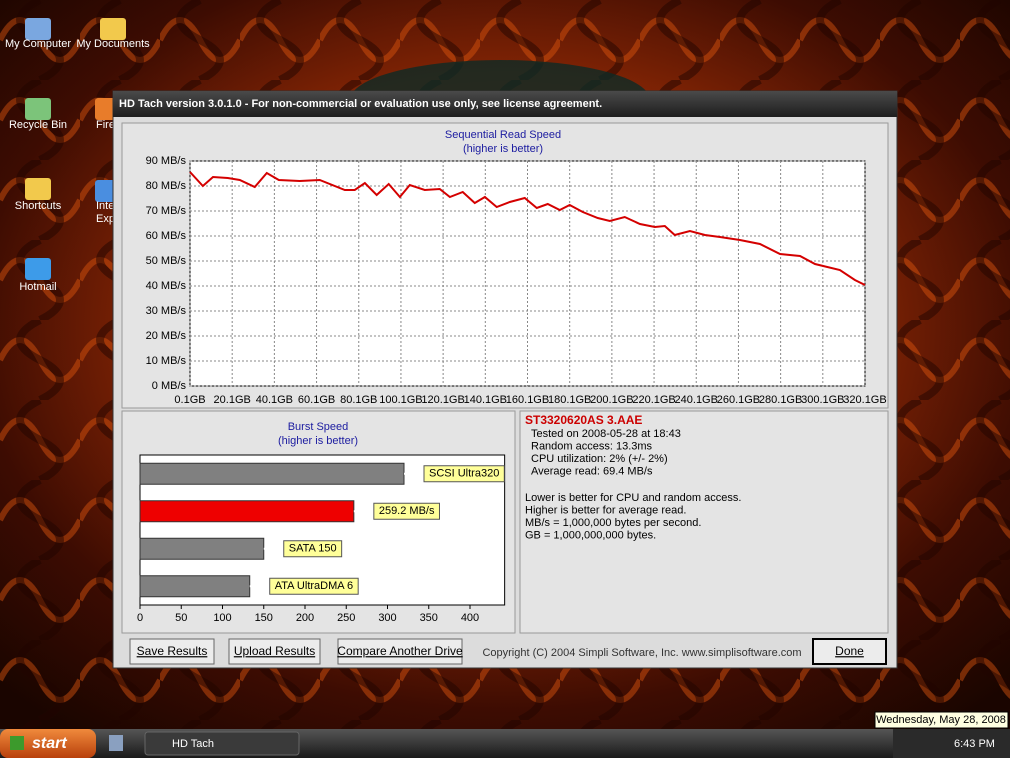 This screenshot has height=758, width=1010. What do you see at coordinates (105, 219) in the screenshot?
I see `icon-label: Exp` at bounding box center [105, 219].